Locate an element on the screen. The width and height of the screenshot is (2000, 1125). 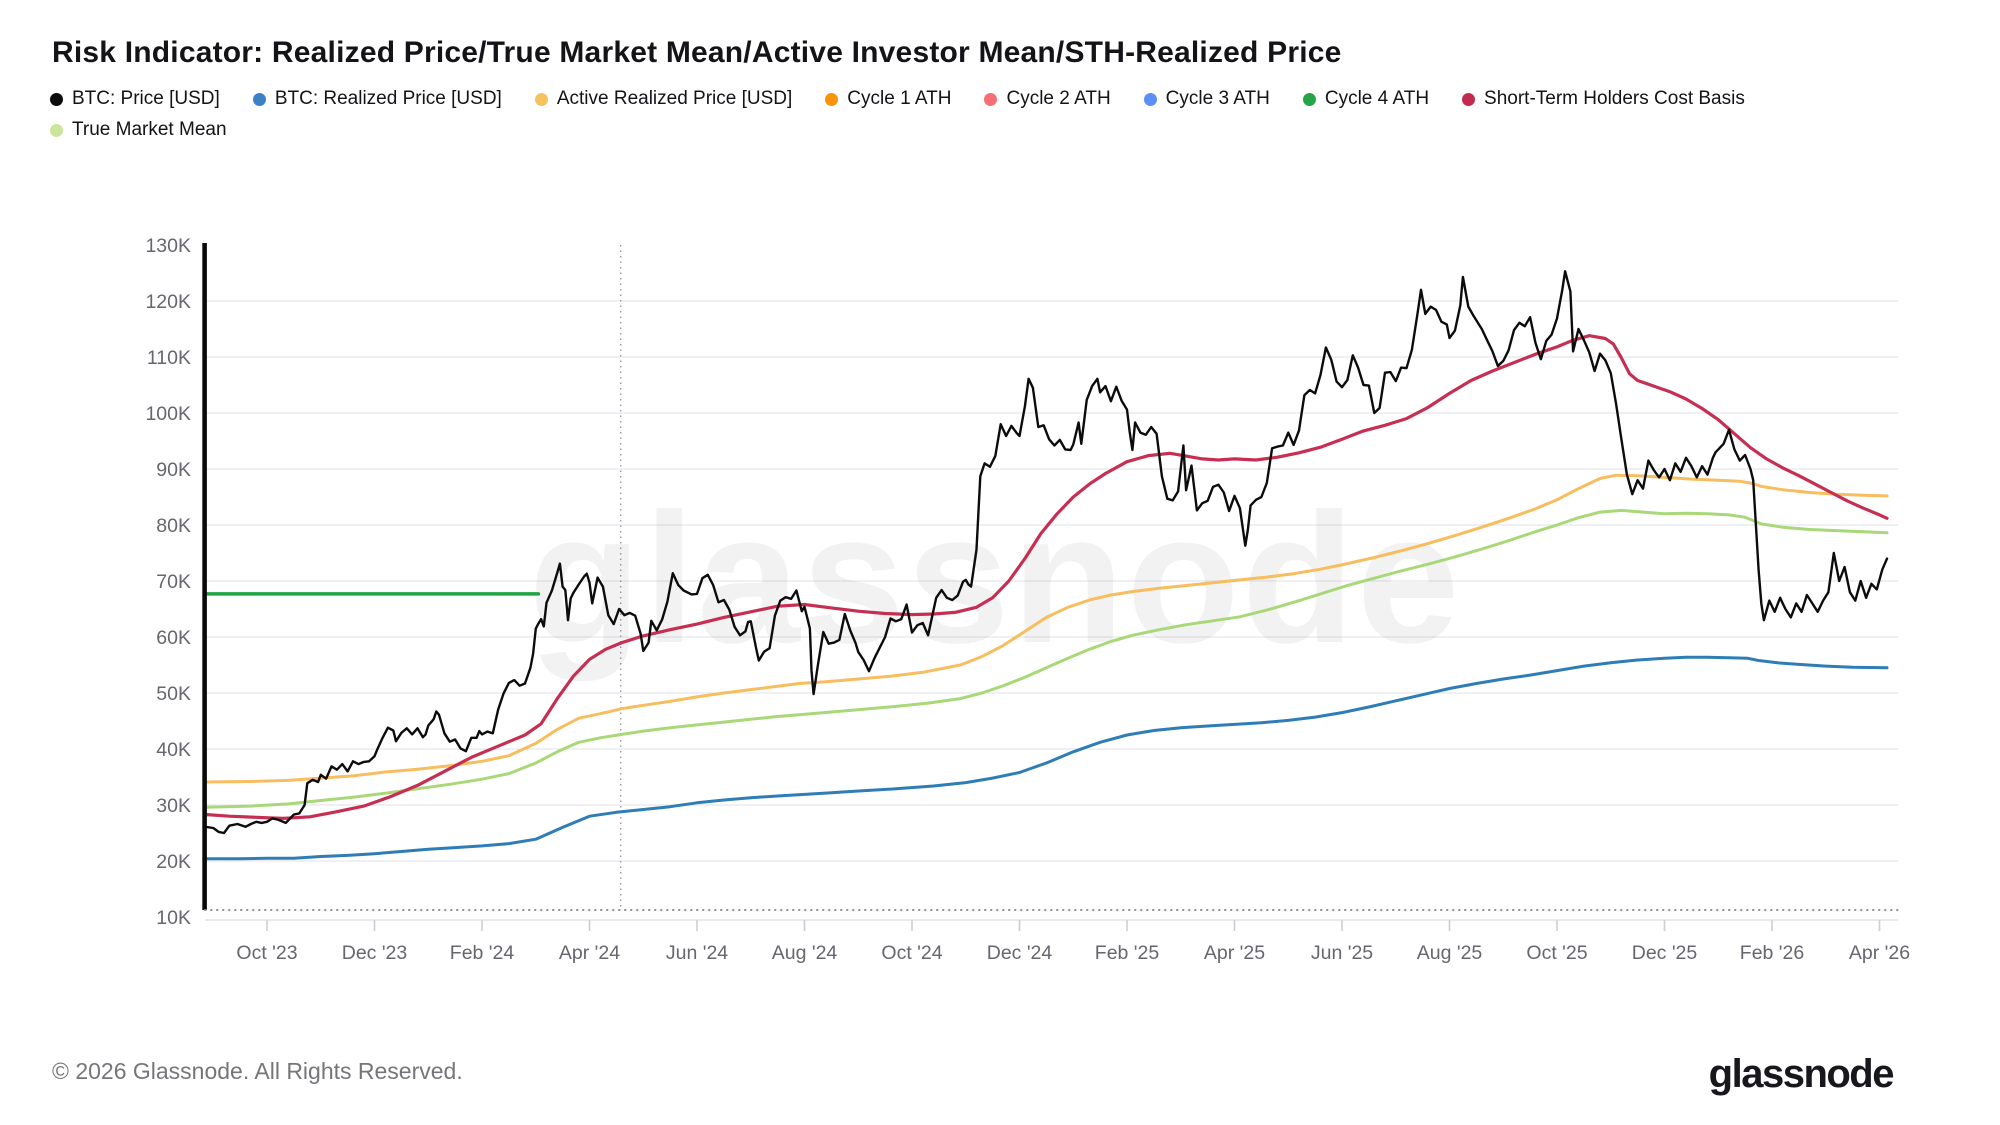
y-axis-label: 90K is located at coordinates (173, 470).